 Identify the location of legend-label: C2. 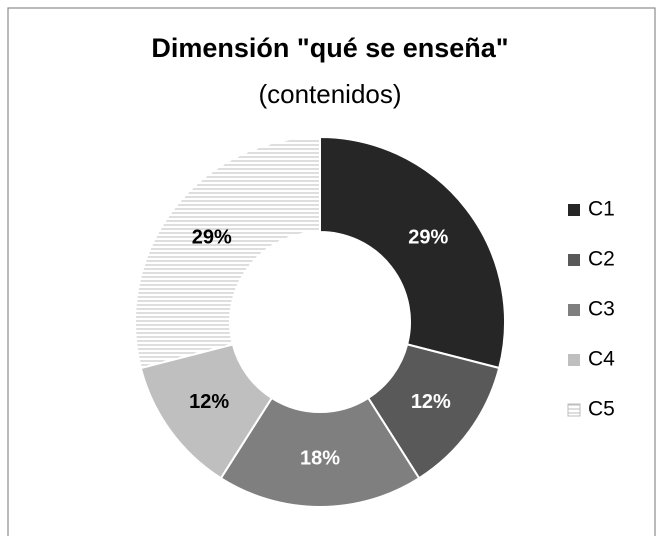
(601, 259).